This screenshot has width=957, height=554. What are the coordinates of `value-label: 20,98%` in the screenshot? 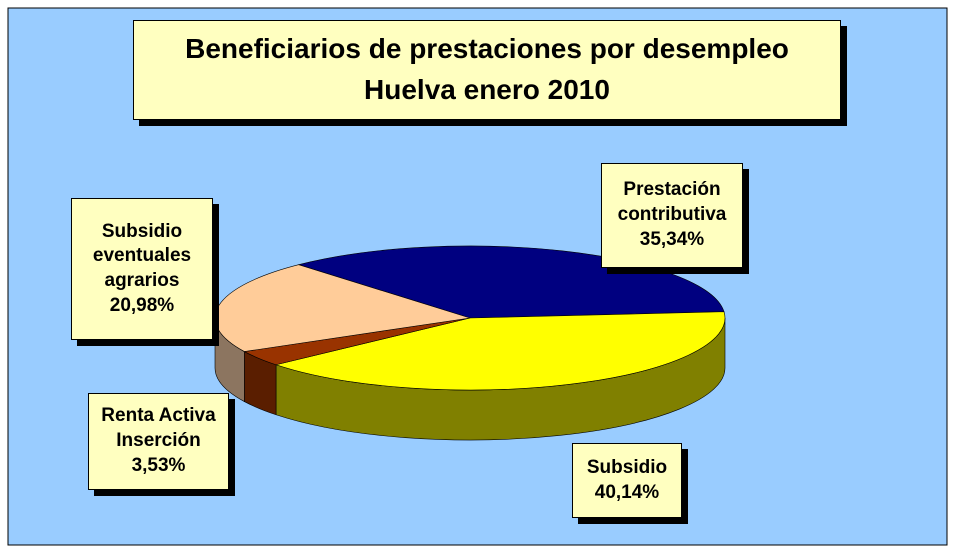 It's located at (142, 305).